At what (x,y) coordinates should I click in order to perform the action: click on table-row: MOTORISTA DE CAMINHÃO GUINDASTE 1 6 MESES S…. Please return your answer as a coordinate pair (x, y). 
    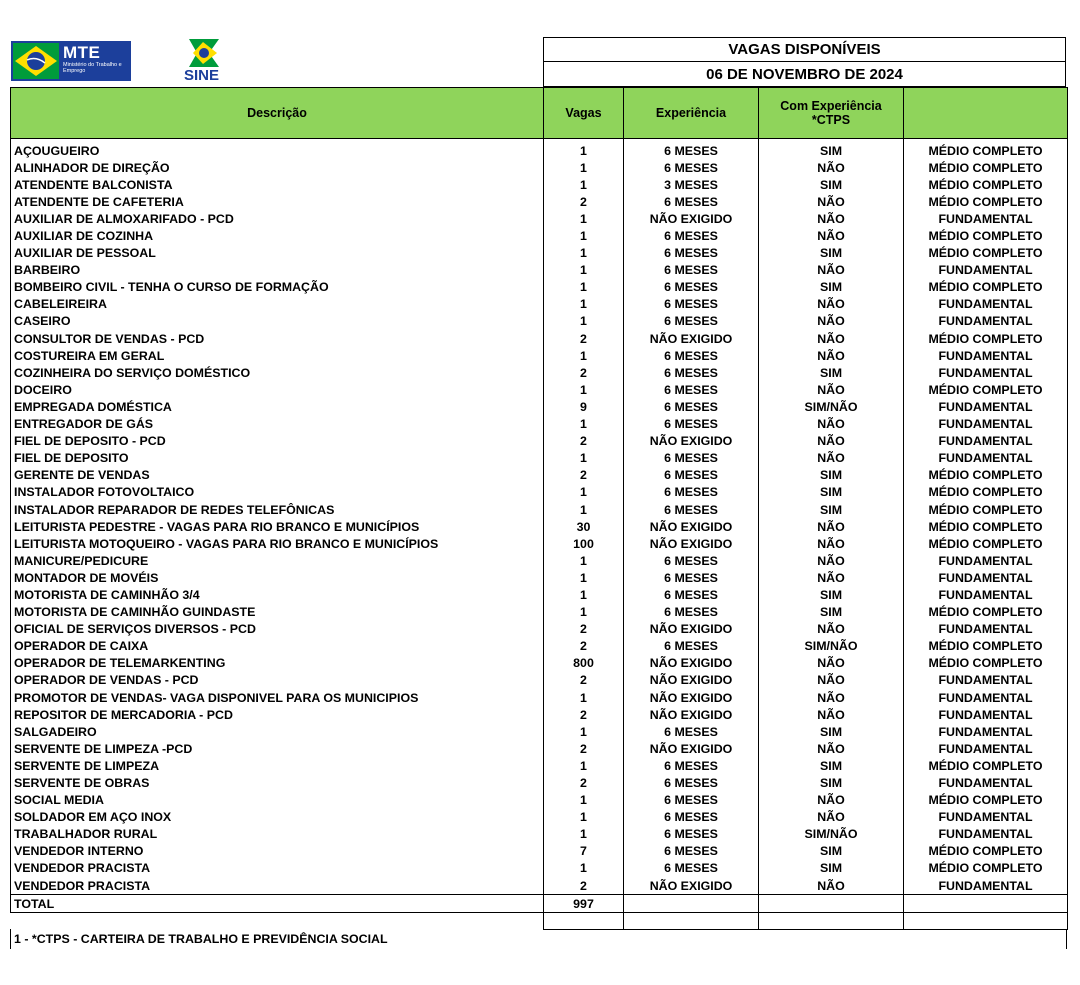
    Looking at the image, I should click on (539, 612).